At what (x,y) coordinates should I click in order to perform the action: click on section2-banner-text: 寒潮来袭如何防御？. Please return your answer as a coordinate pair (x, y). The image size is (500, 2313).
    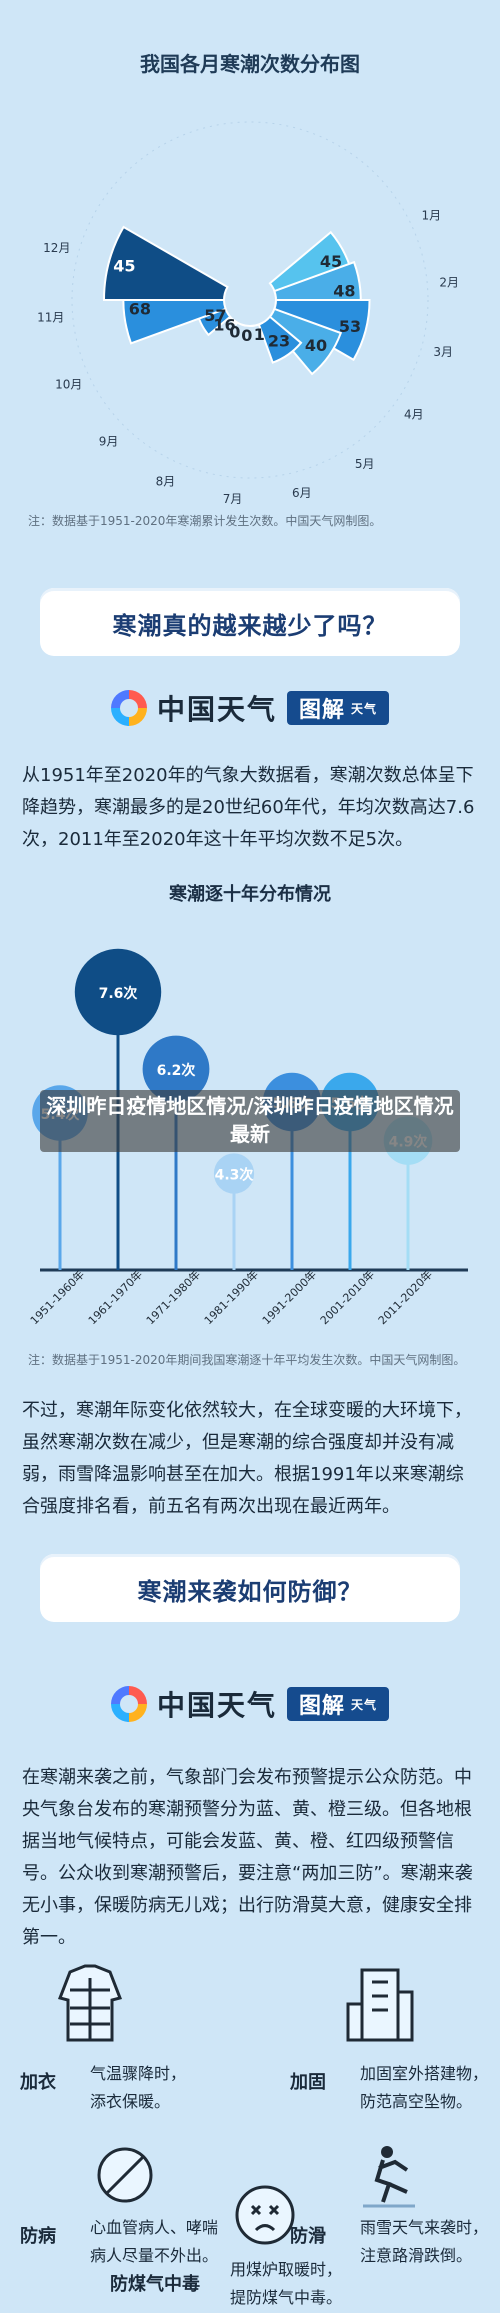
    Looking at the image, I should click on (250, 1592).